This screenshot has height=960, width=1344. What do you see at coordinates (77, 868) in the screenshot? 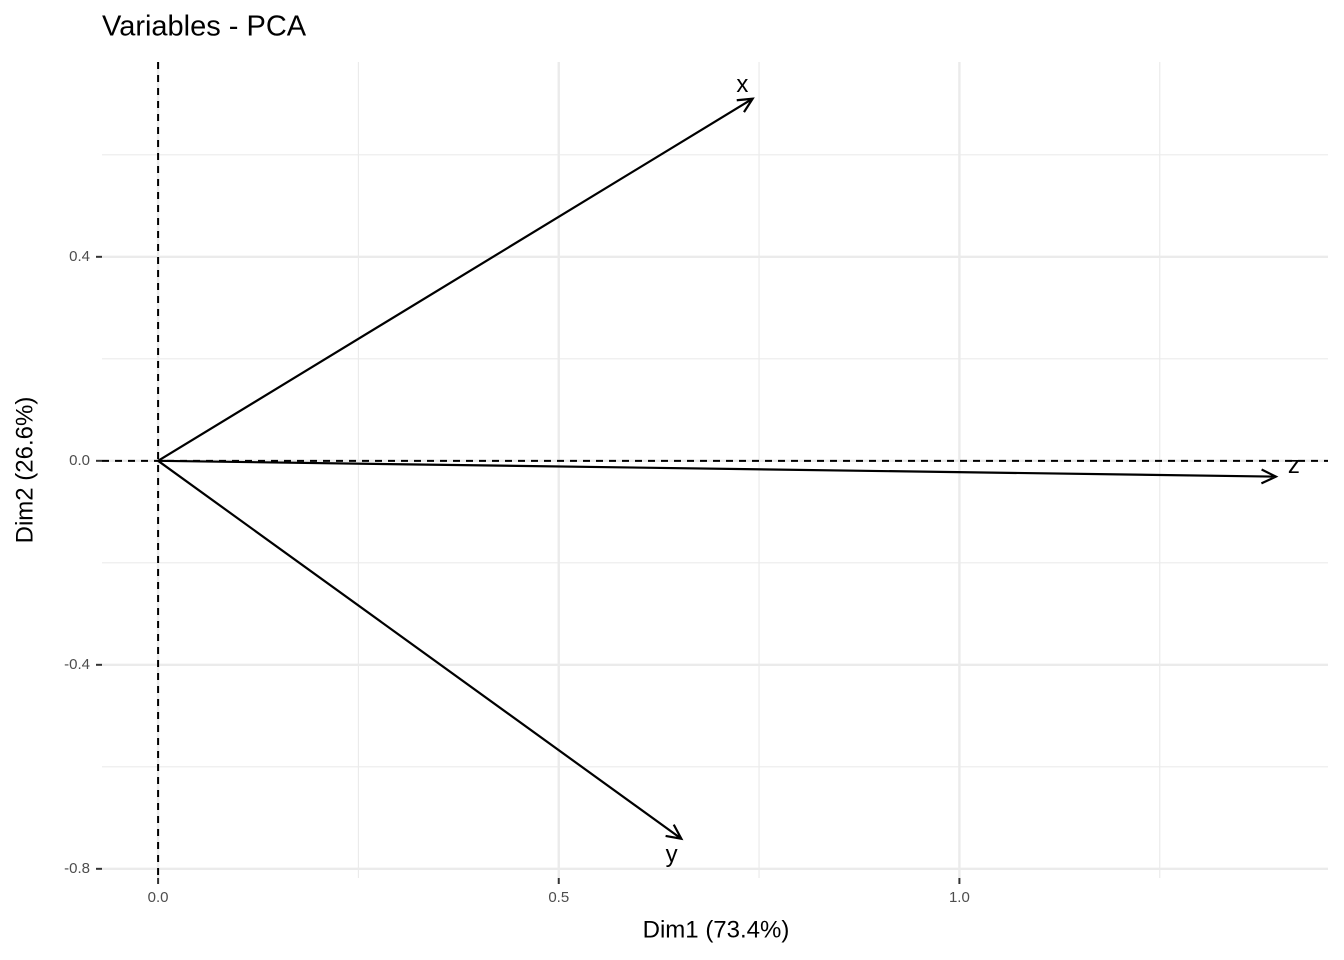
I see `y-tick-label: -0.8` at bounding box center [77, 868].